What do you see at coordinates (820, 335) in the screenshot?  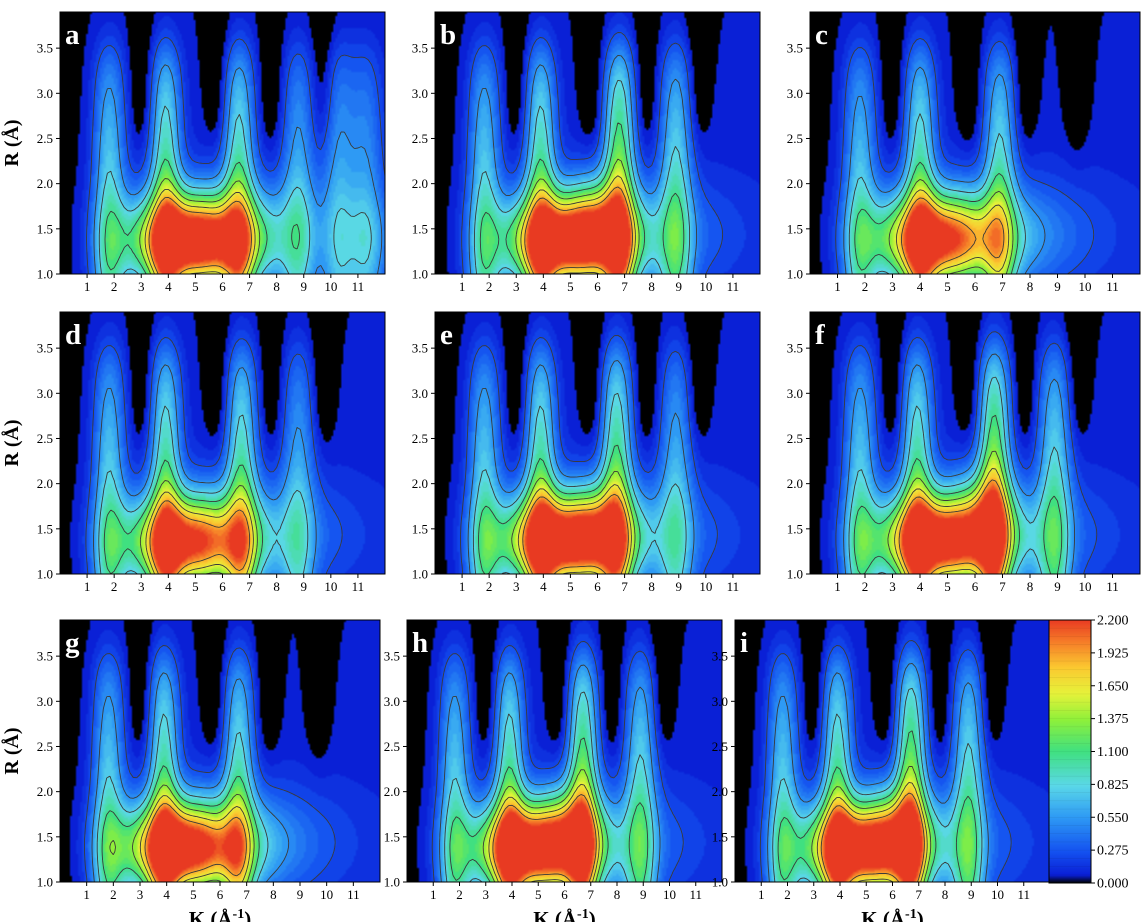 I see `panel-label-f: f` at bounding box center [820, 335].